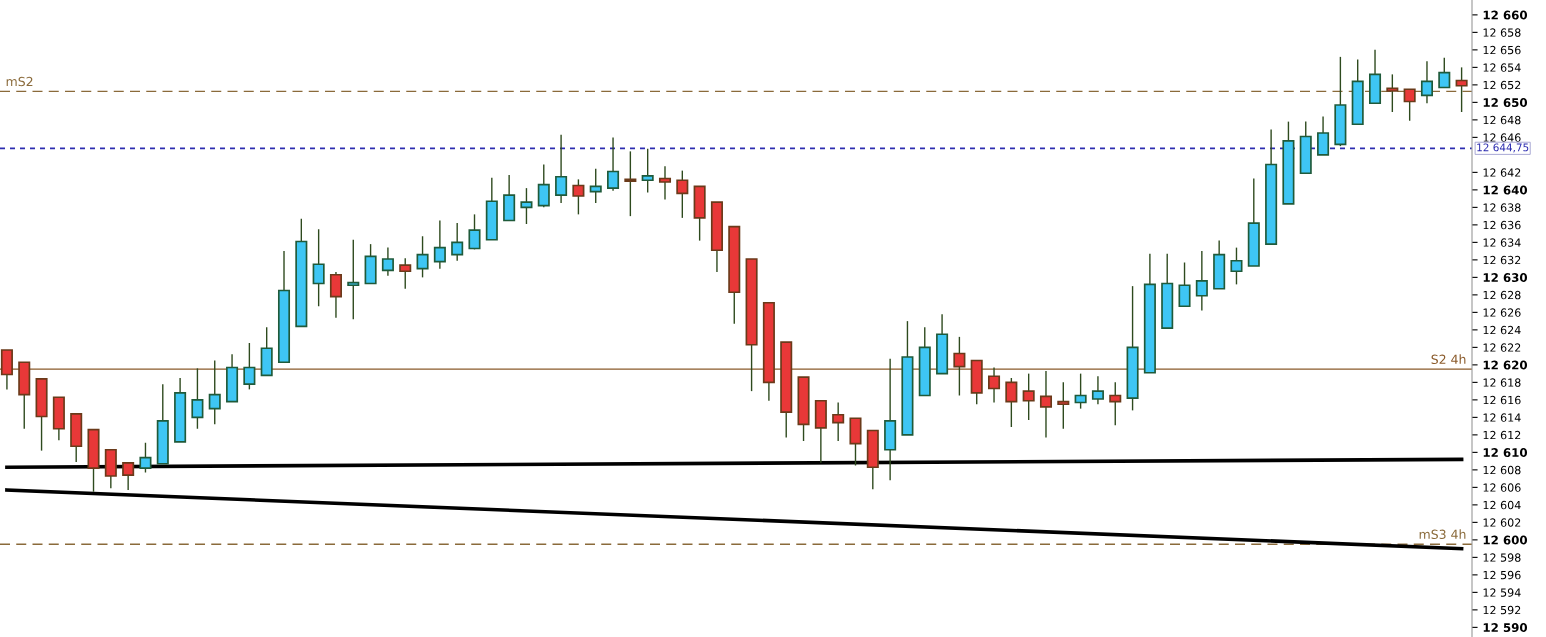 The height and width of the screenshot is (637, 1546). What do you see at coordinates (1502, 487) in the screenshot?
I see `y-tick-label: 12 606` at bounding box center [1502, 487].